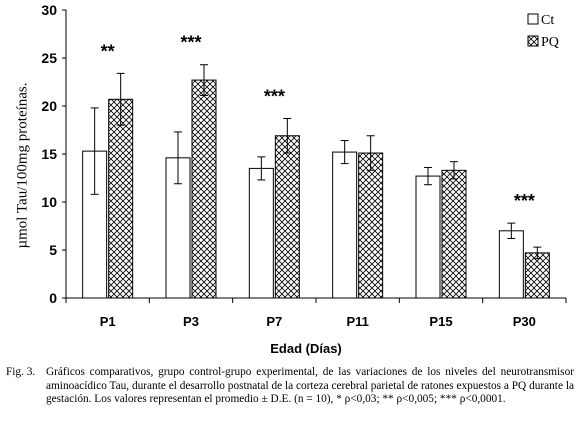 The image size is (578, 430). What do you see at coordinates (49, 202) in the screenshot?
I see `y-tick-label: 10` at bounding box center [49, 202].